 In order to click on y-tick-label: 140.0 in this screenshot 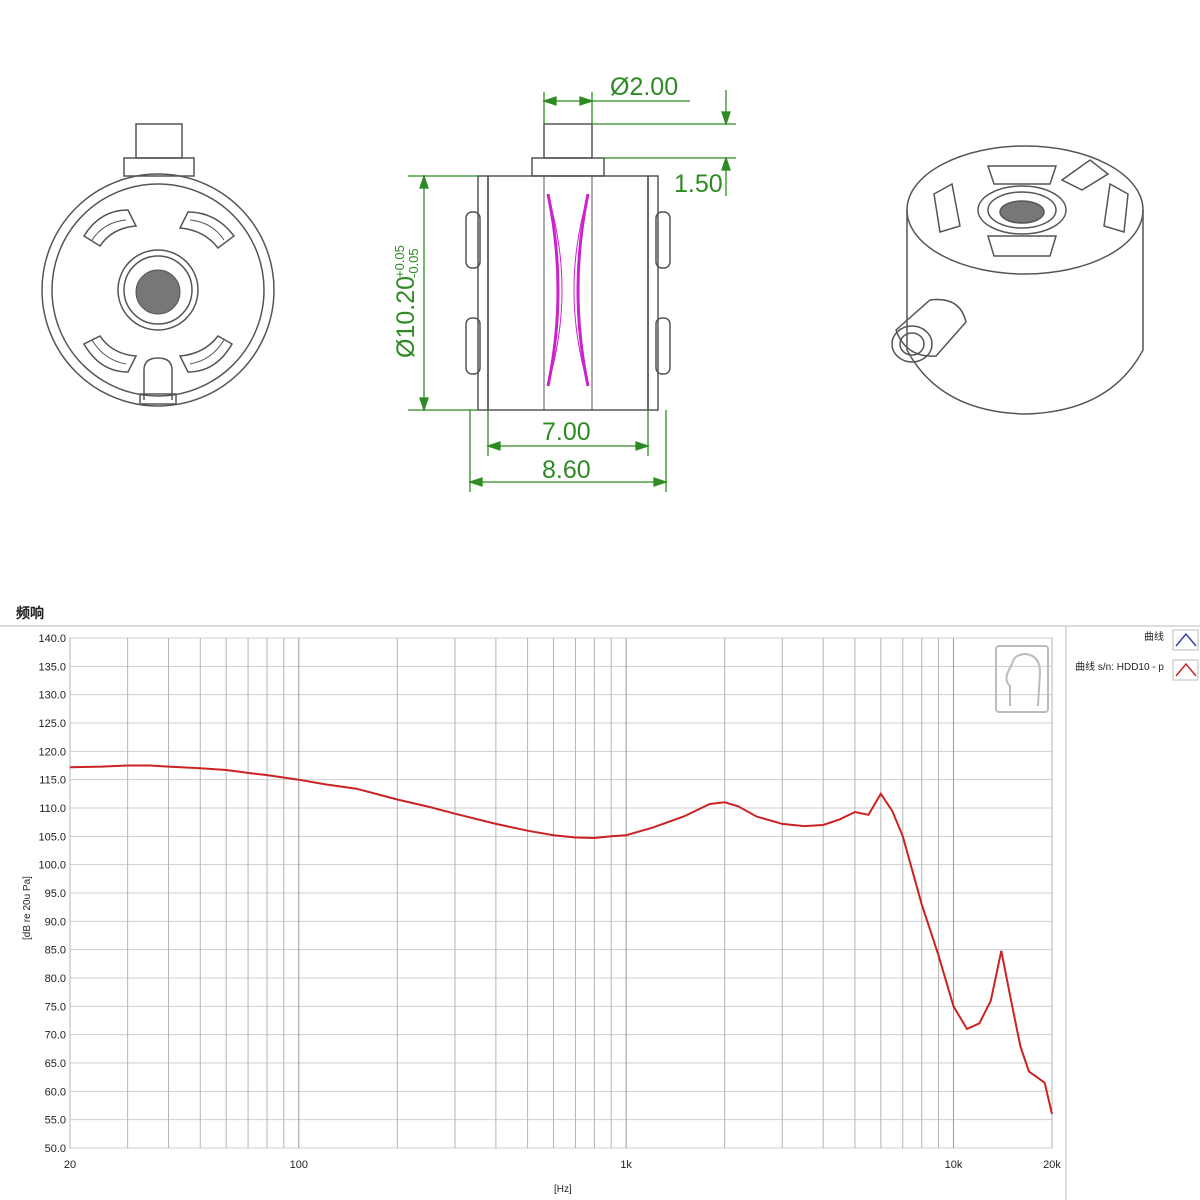, I will do `click(52, 639)`.